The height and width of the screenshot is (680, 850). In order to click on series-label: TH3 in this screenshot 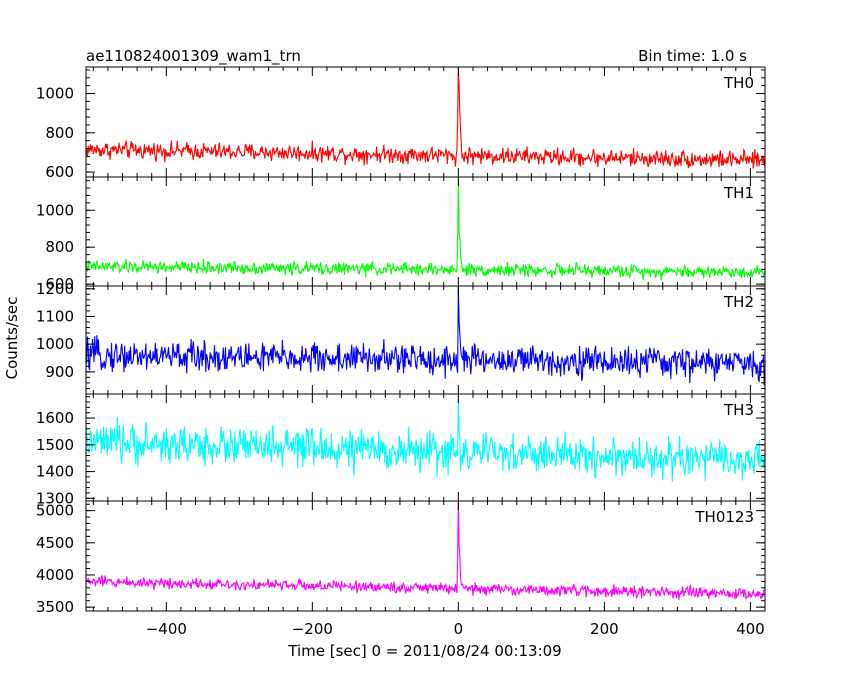, I will do `click(738, 410)`.